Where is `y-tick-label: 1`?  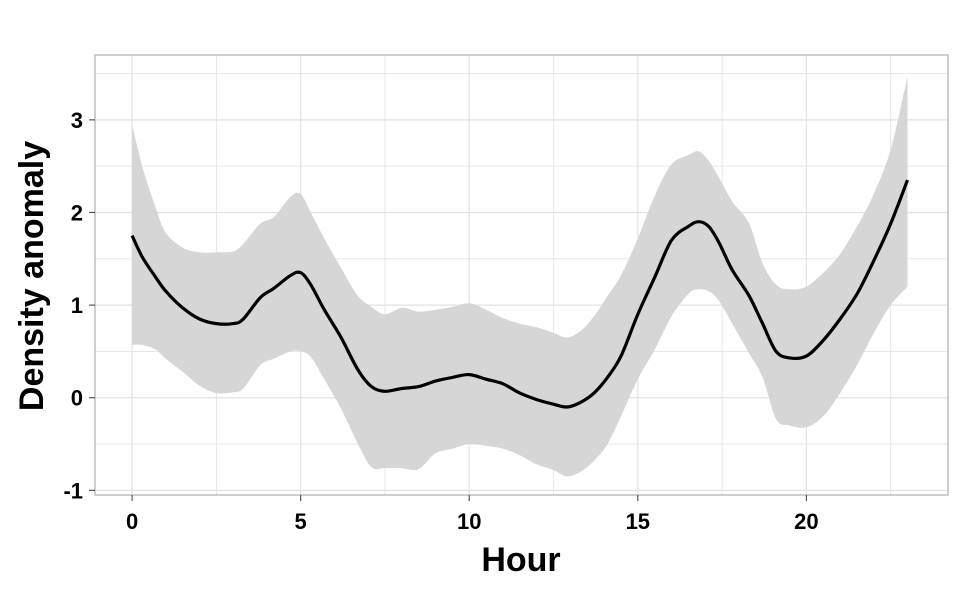 y-tick-label: 1 is located at coordinates (77, 305).